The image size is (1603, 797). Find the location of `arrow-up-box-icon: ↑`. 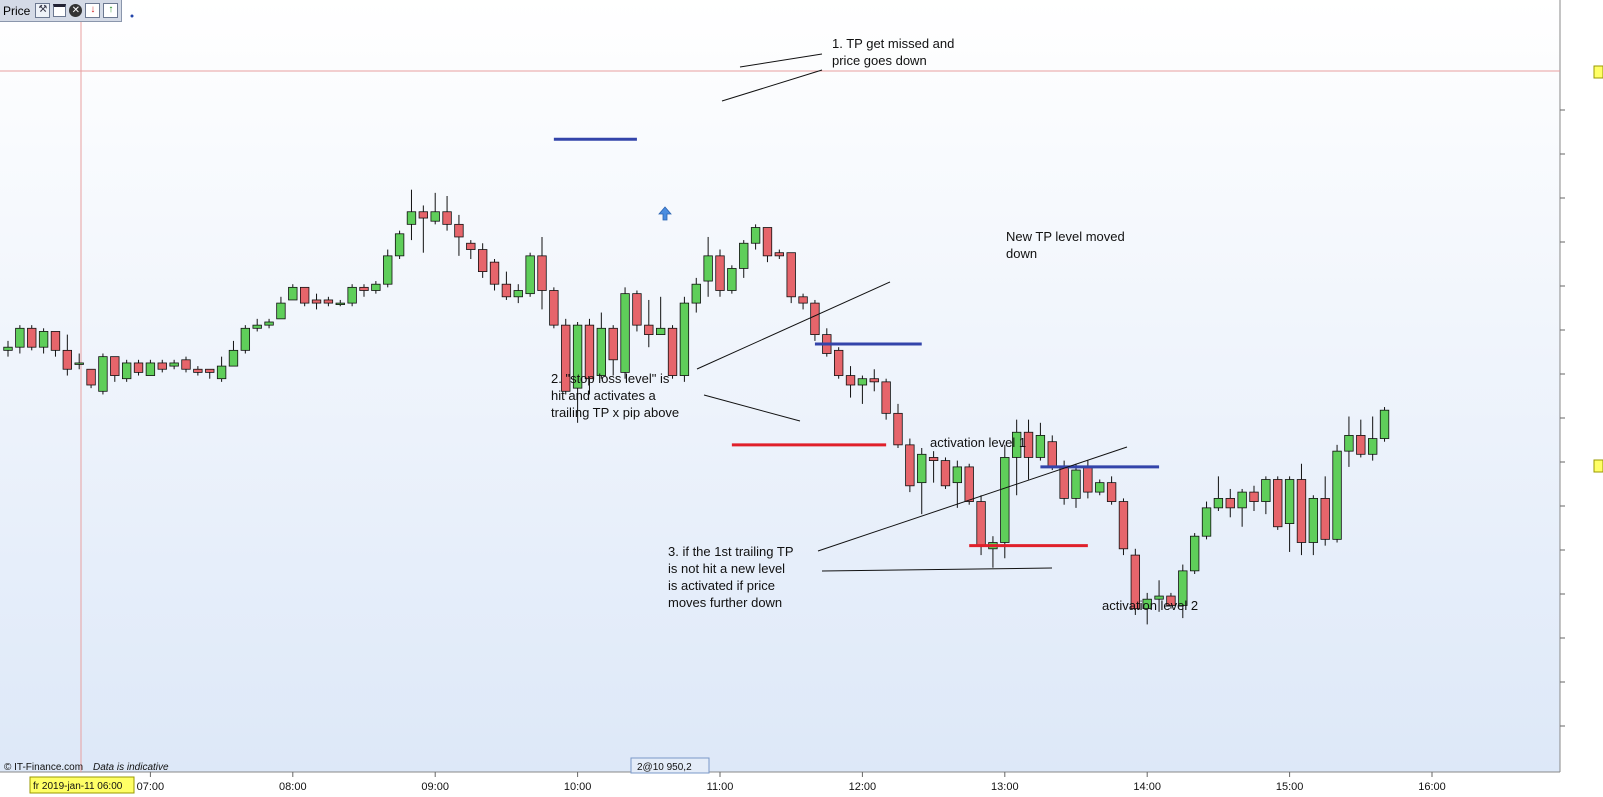

arrow-up-box-icon: ↑ is located at coordinates (111, 10).